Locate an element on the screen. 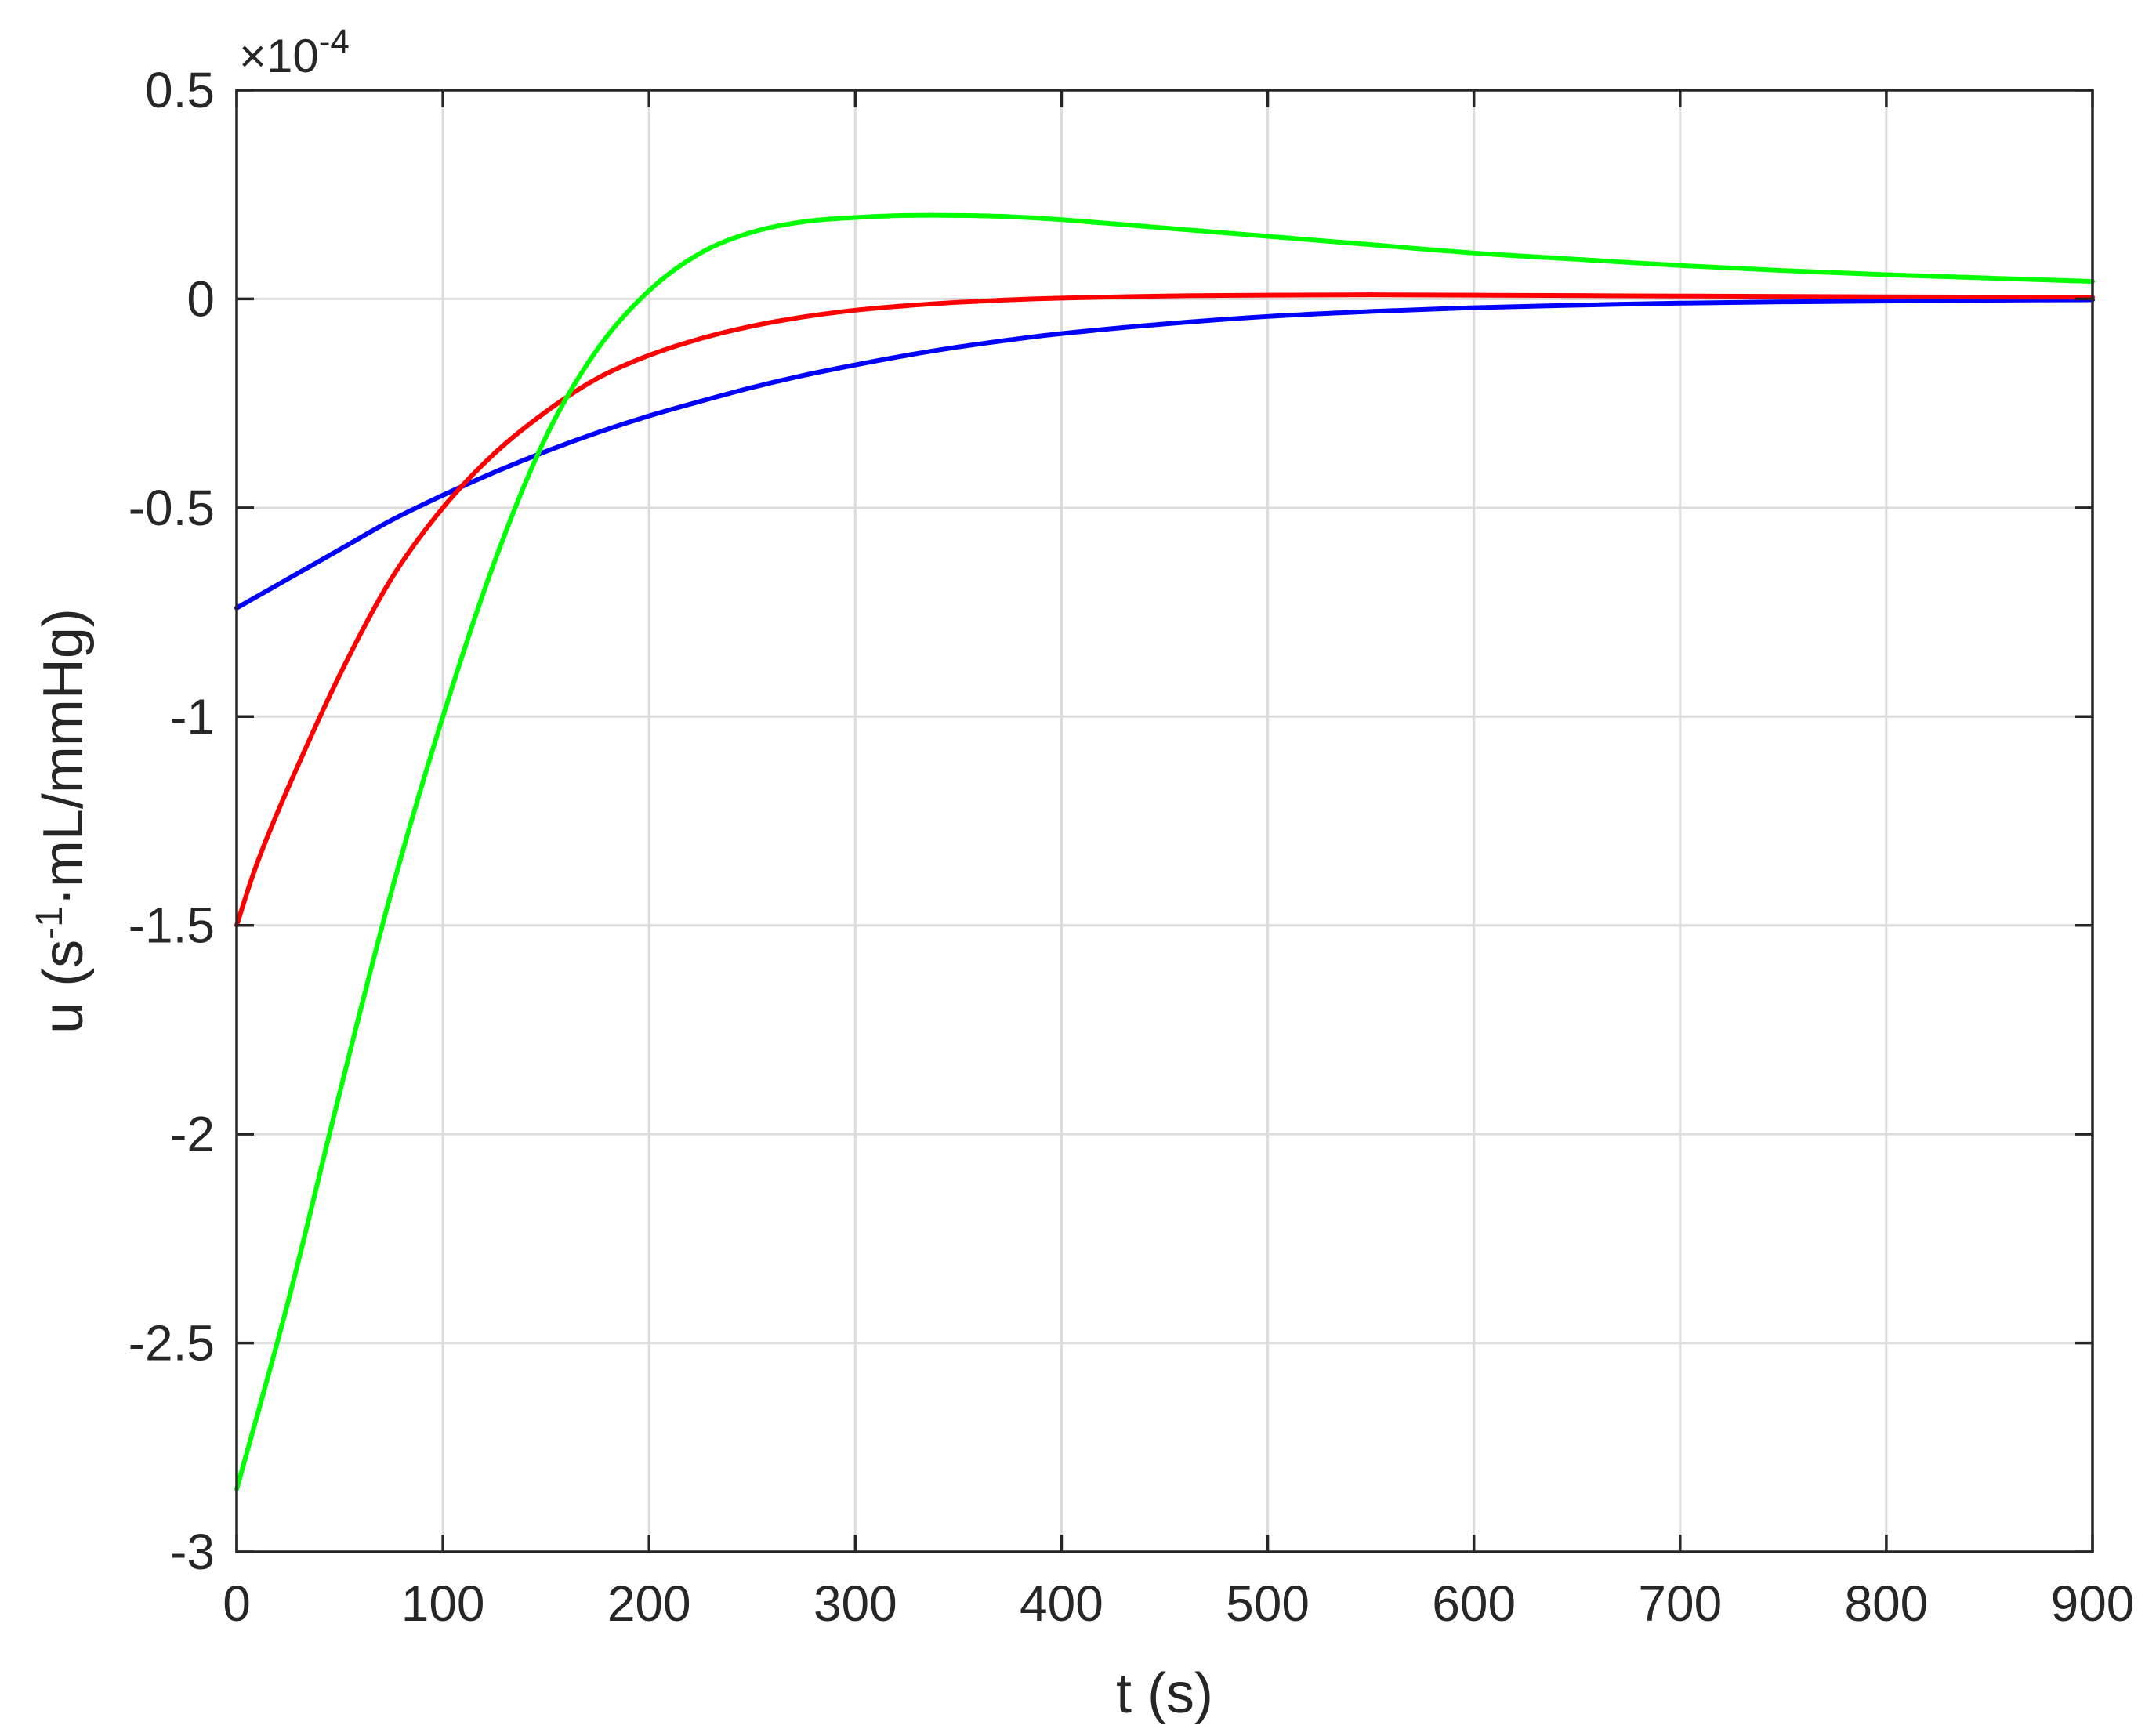  x-tick-label: 800 is located at coordinates (1886, 1603).